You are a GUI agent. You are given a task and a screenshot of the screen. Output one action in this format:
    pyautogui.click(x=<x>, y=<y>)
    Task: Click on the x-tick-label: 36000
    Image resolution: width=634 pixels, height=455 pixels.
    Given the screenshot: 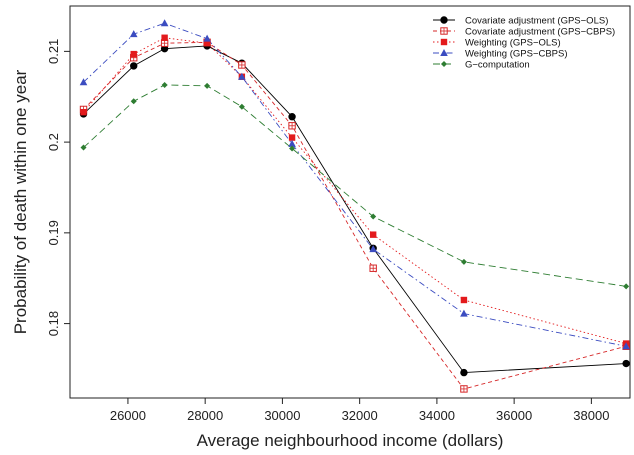 What is the action you would take?
    pyautogui.click(x=514, y=415)
    